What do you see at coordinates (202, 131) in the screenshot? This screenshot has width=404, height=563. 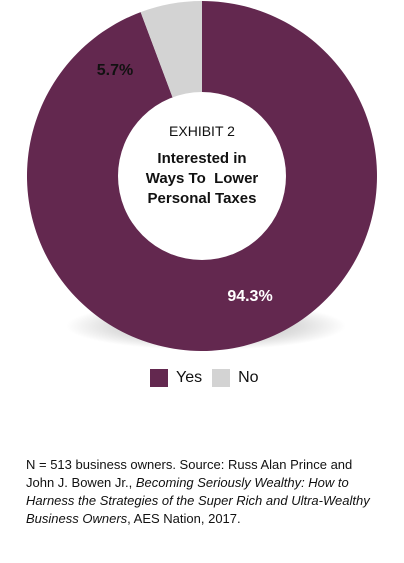 I see `exhibit-label: EXHIBIT 2` at bounding box center [202, 131].